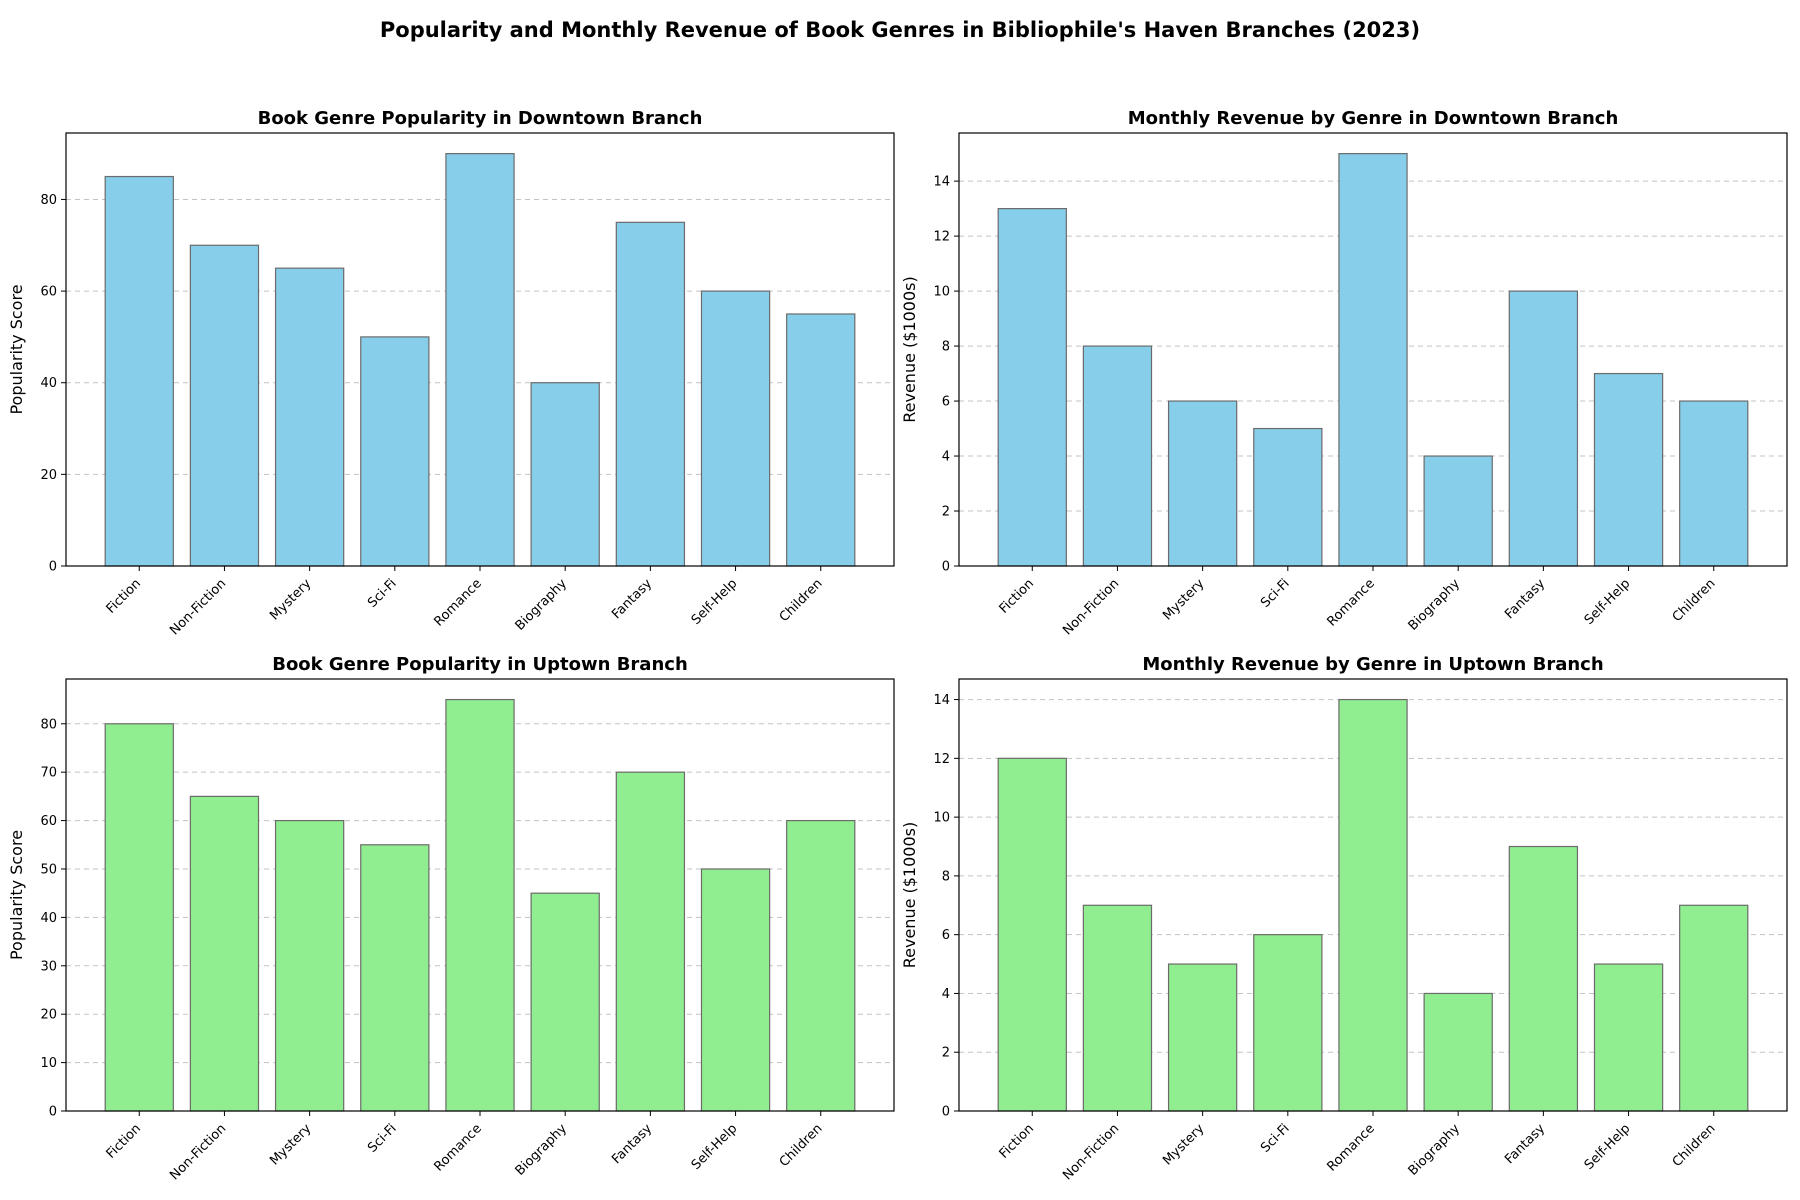 The height and width of the screenshot is (1200, 1800). I want to click on y-tick-label: 40, so click(48, 383).